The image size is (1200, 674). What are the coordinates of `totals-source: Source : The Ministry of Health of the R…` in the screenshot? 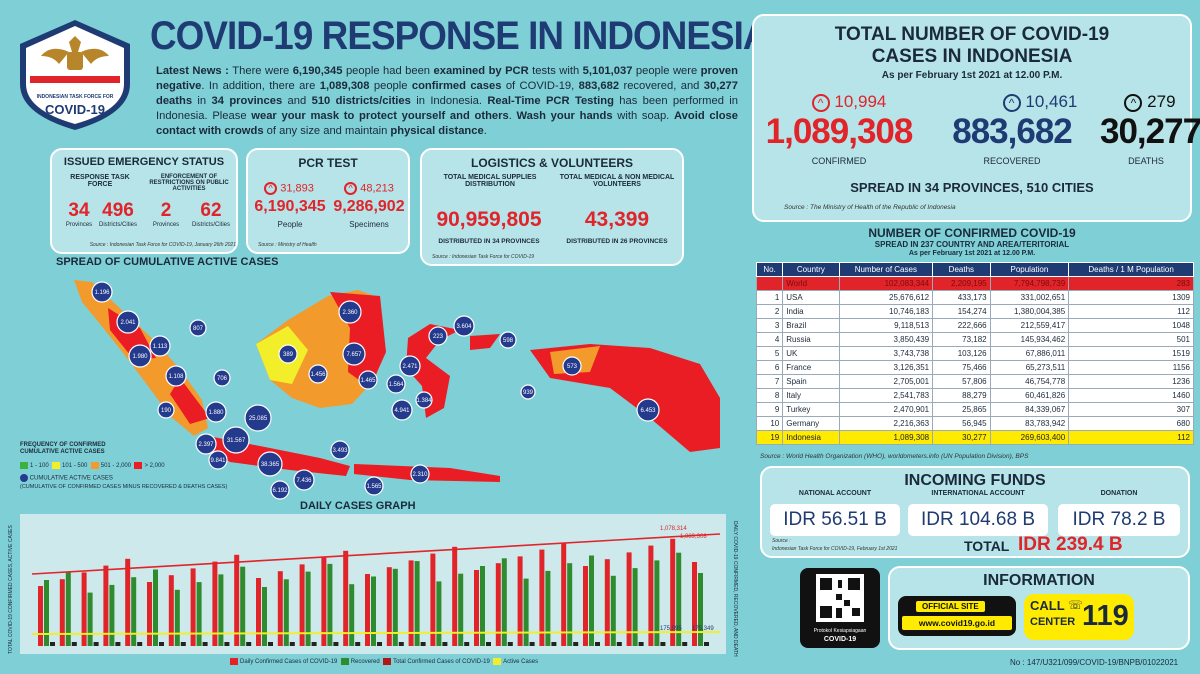 It's located at (870, 207).